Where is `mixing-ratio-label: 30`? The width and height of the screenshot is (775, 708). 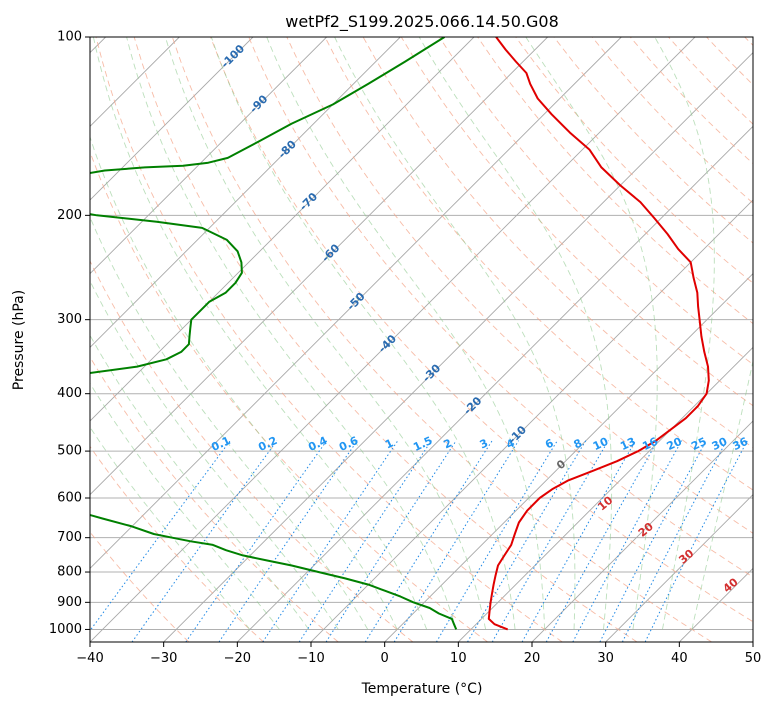 mixing-ratio-label: 30 is located at coordinates (720, 444).